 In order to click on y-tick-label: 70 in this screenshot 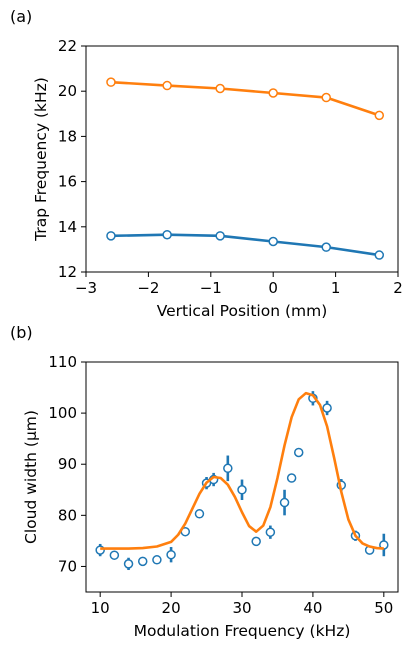, I will do `click(67, 566)`.